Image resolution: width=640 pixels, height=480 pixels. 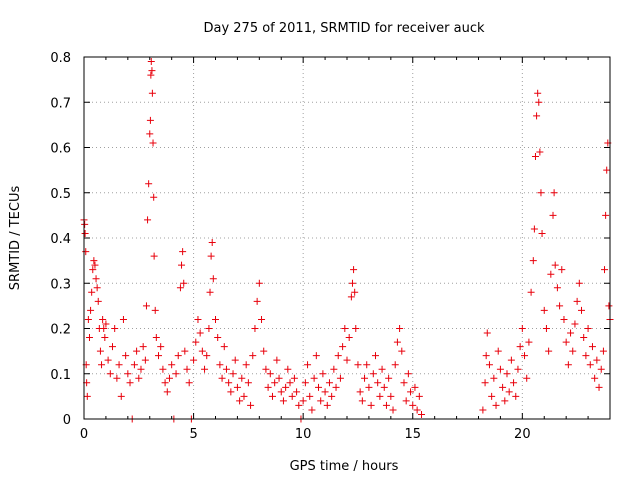 I want to click on y-tick-label: 0.5, so click(x=60, y=194).